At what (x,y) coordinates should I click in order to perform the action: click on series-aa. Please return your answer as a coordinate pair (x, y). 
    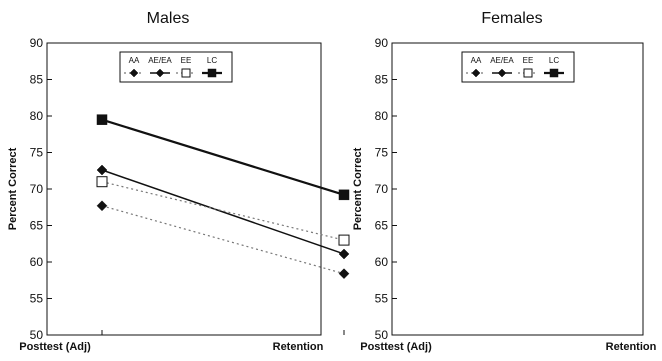
    Looking at the image, I should click on (223, 240).